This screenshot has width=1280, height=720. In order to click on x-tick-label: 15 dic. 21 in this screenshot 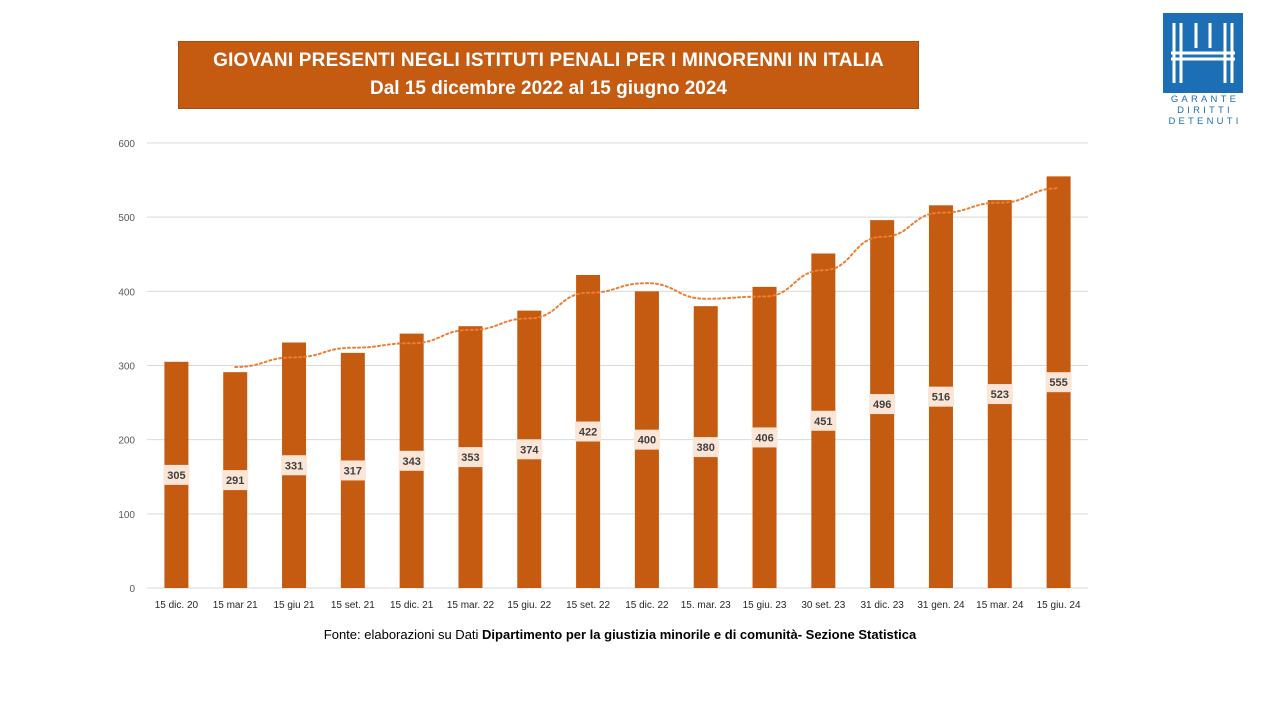, I will do `click(412, 605)`.